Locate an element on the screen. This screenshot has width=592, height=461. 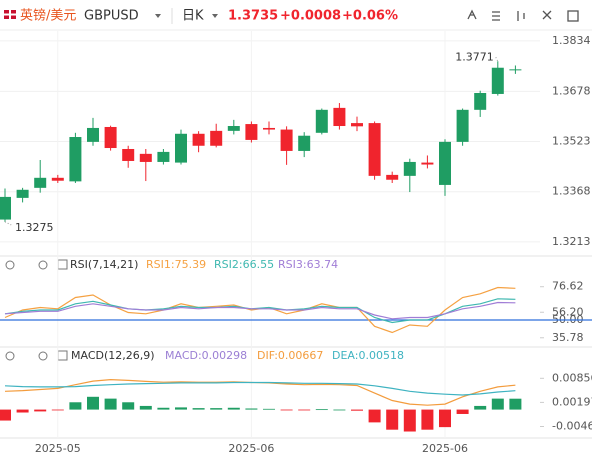
change: +0.0008 is located at coordinates (310, 16).